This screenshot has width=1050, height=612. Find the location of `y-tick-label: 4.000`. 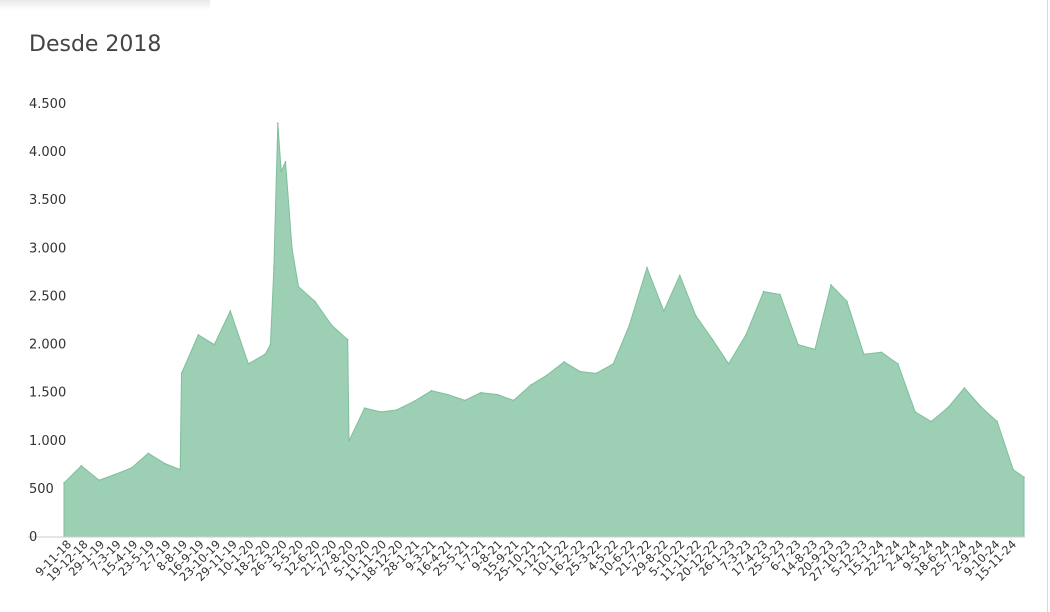

y-tick-label: 4.000 is located at coordinates (47, 152).